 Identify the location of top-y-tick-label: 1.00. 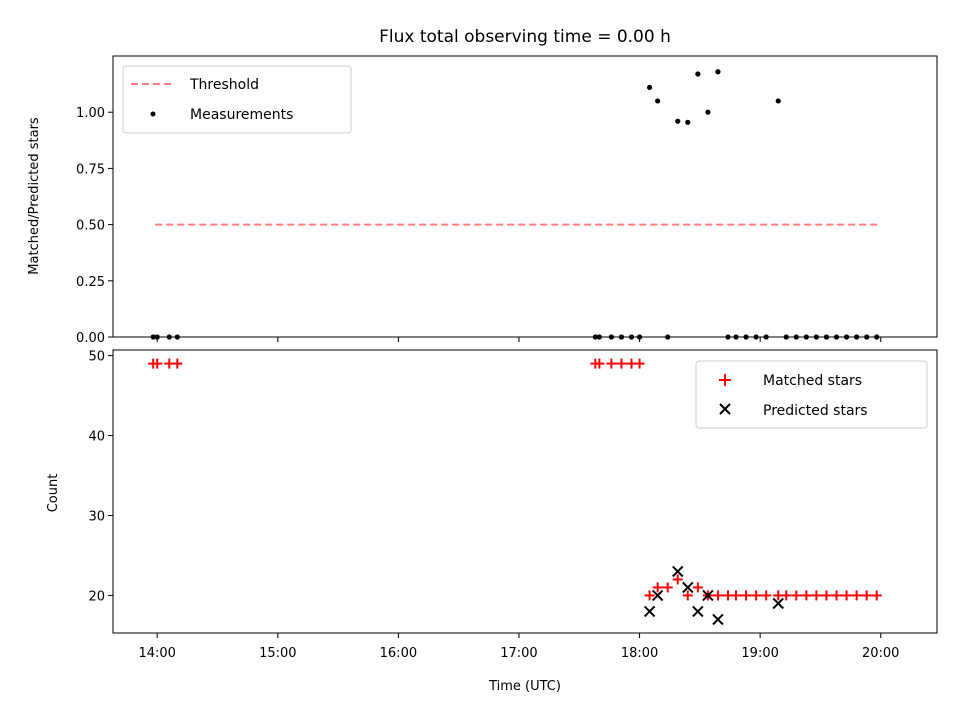
(90, 113).